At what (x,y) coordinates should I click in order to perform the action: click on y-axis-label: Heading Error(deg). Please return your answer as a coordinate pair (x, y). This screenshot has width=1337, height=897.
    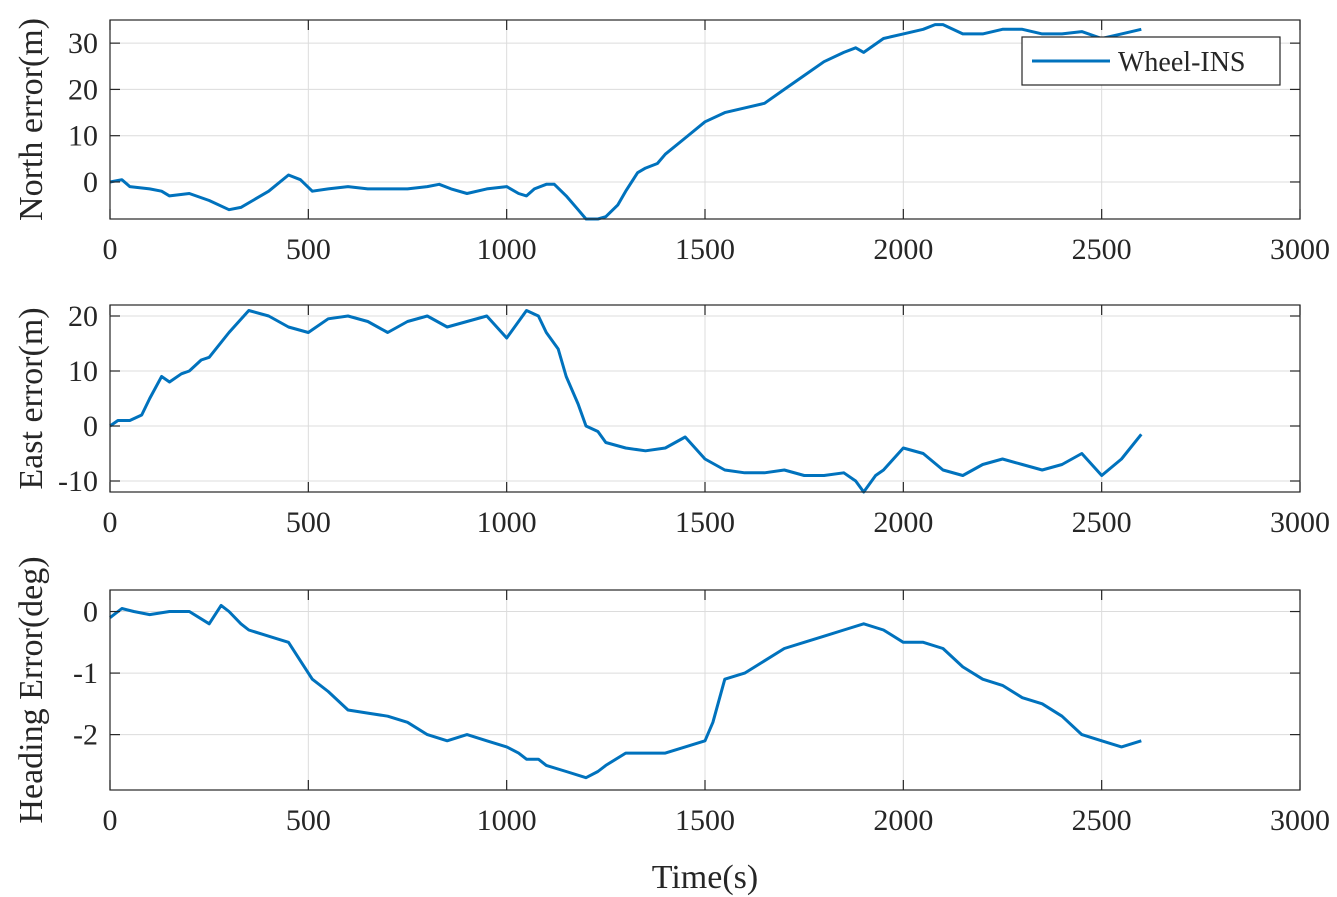
    Looking at the image, I should click on (31, 689).